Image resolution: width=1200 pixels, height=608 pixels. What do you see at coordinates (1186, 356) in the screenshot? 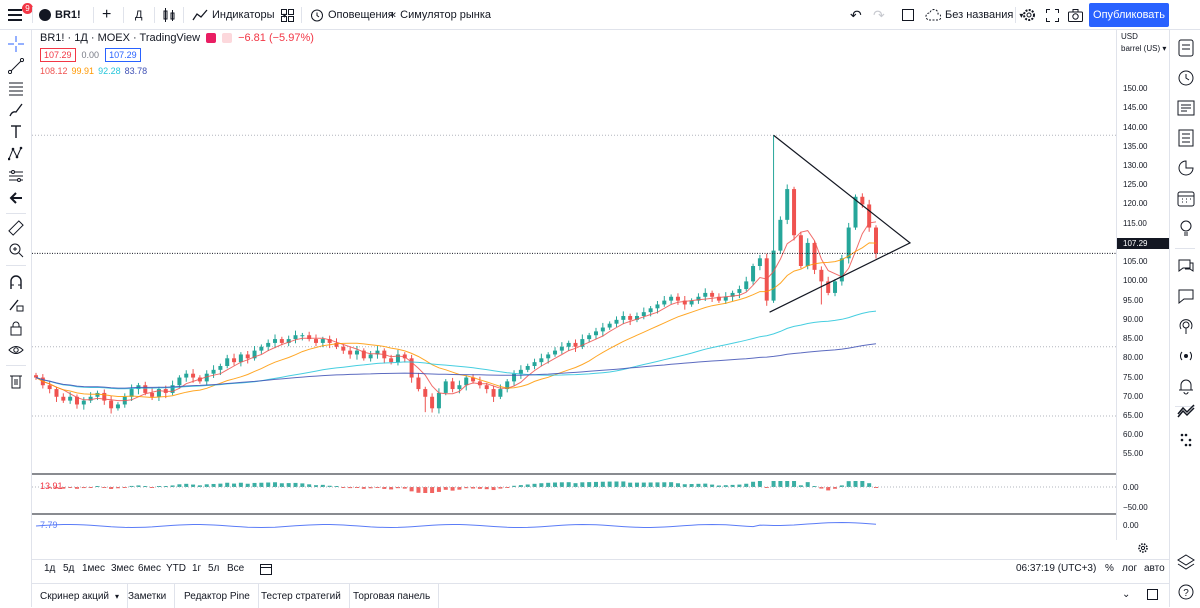
I see `broadcast-icon` at bounding box center [1186, 356].